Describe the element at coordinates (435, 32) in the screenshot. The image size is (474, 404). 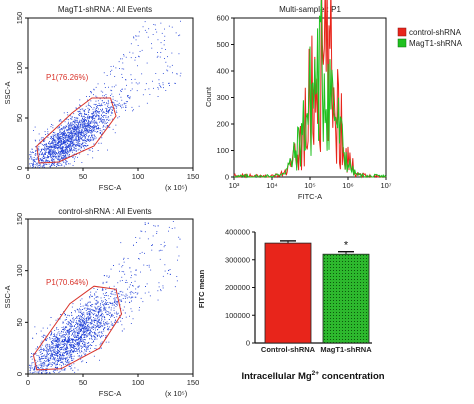
I see `legend-label-control: control-shRNA` at that location.